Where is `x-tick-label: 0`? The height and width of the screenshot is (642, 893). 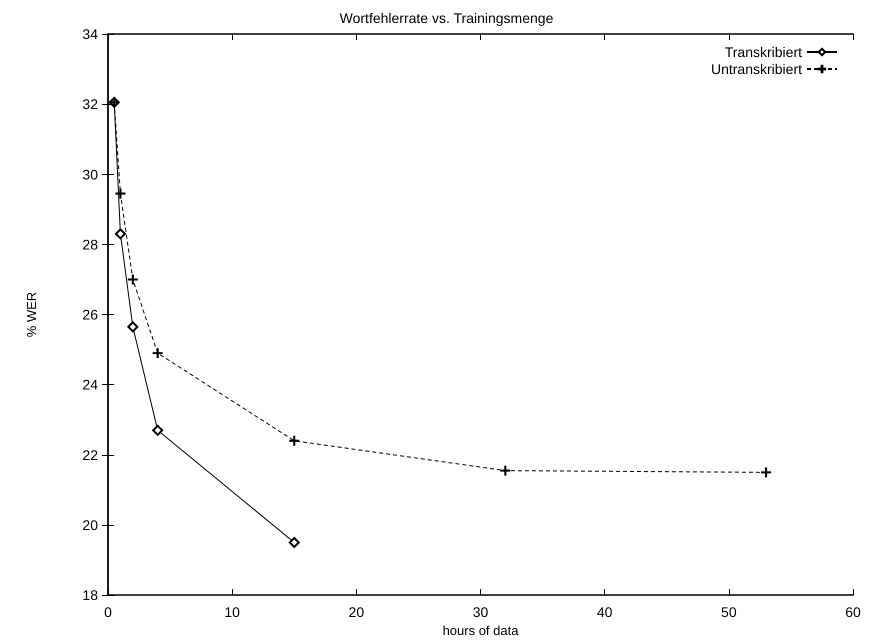 x-tick-label: 0 is located at coordinates (108, 612).